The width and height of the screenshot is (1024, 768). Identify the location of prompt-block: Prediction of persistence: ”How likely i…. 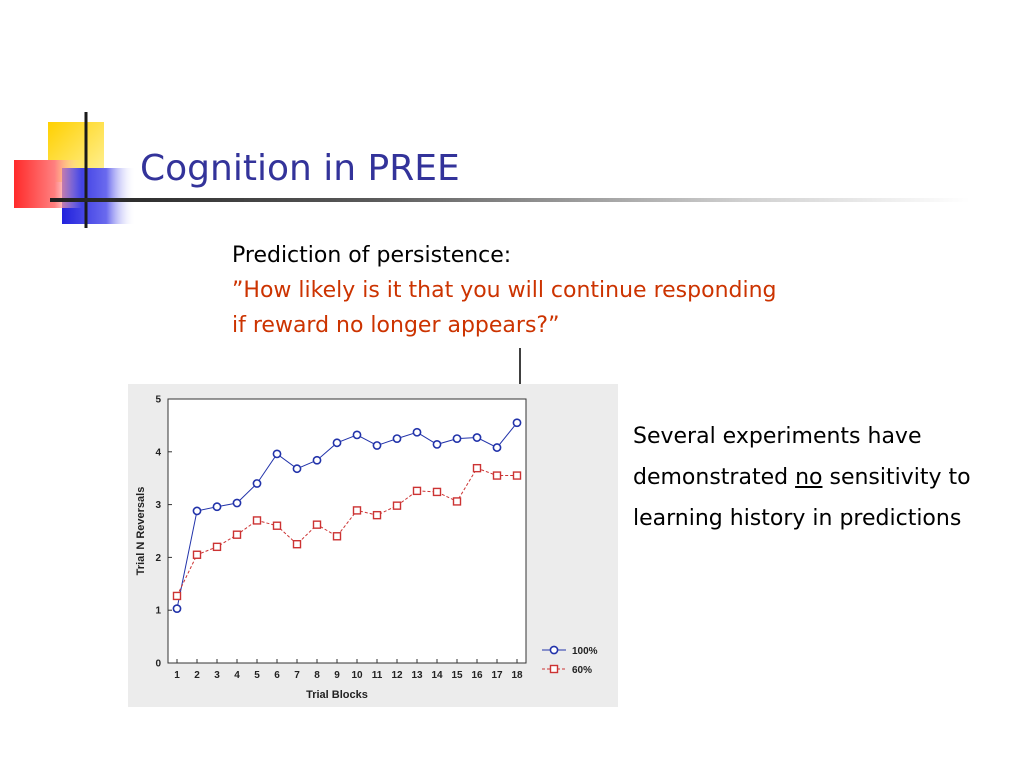
(512, 290).